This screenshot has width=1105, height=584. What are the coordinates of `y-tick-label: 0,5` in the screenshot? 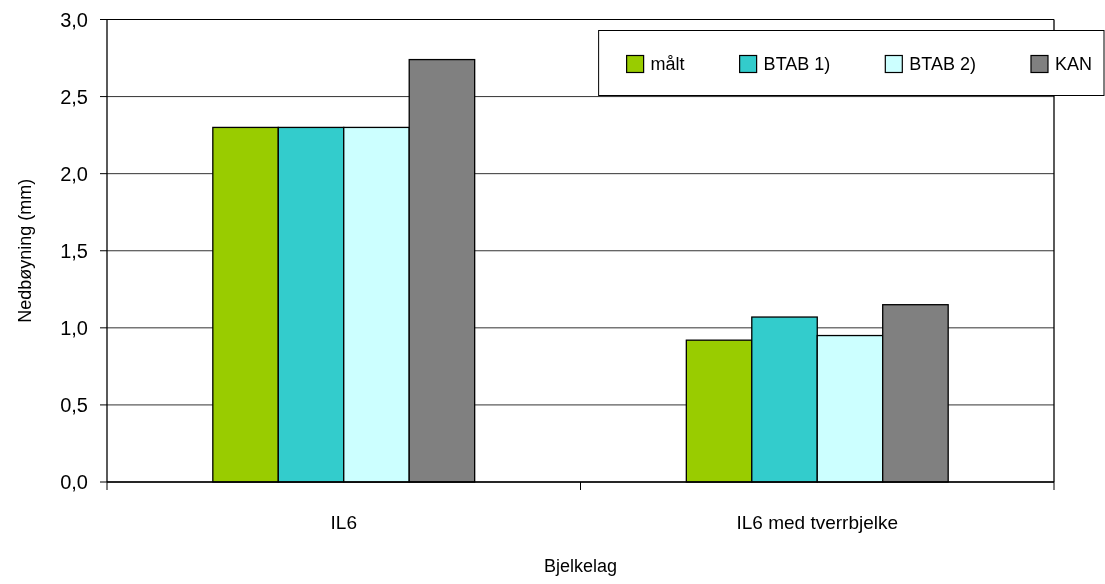 It's located at (74, 404).